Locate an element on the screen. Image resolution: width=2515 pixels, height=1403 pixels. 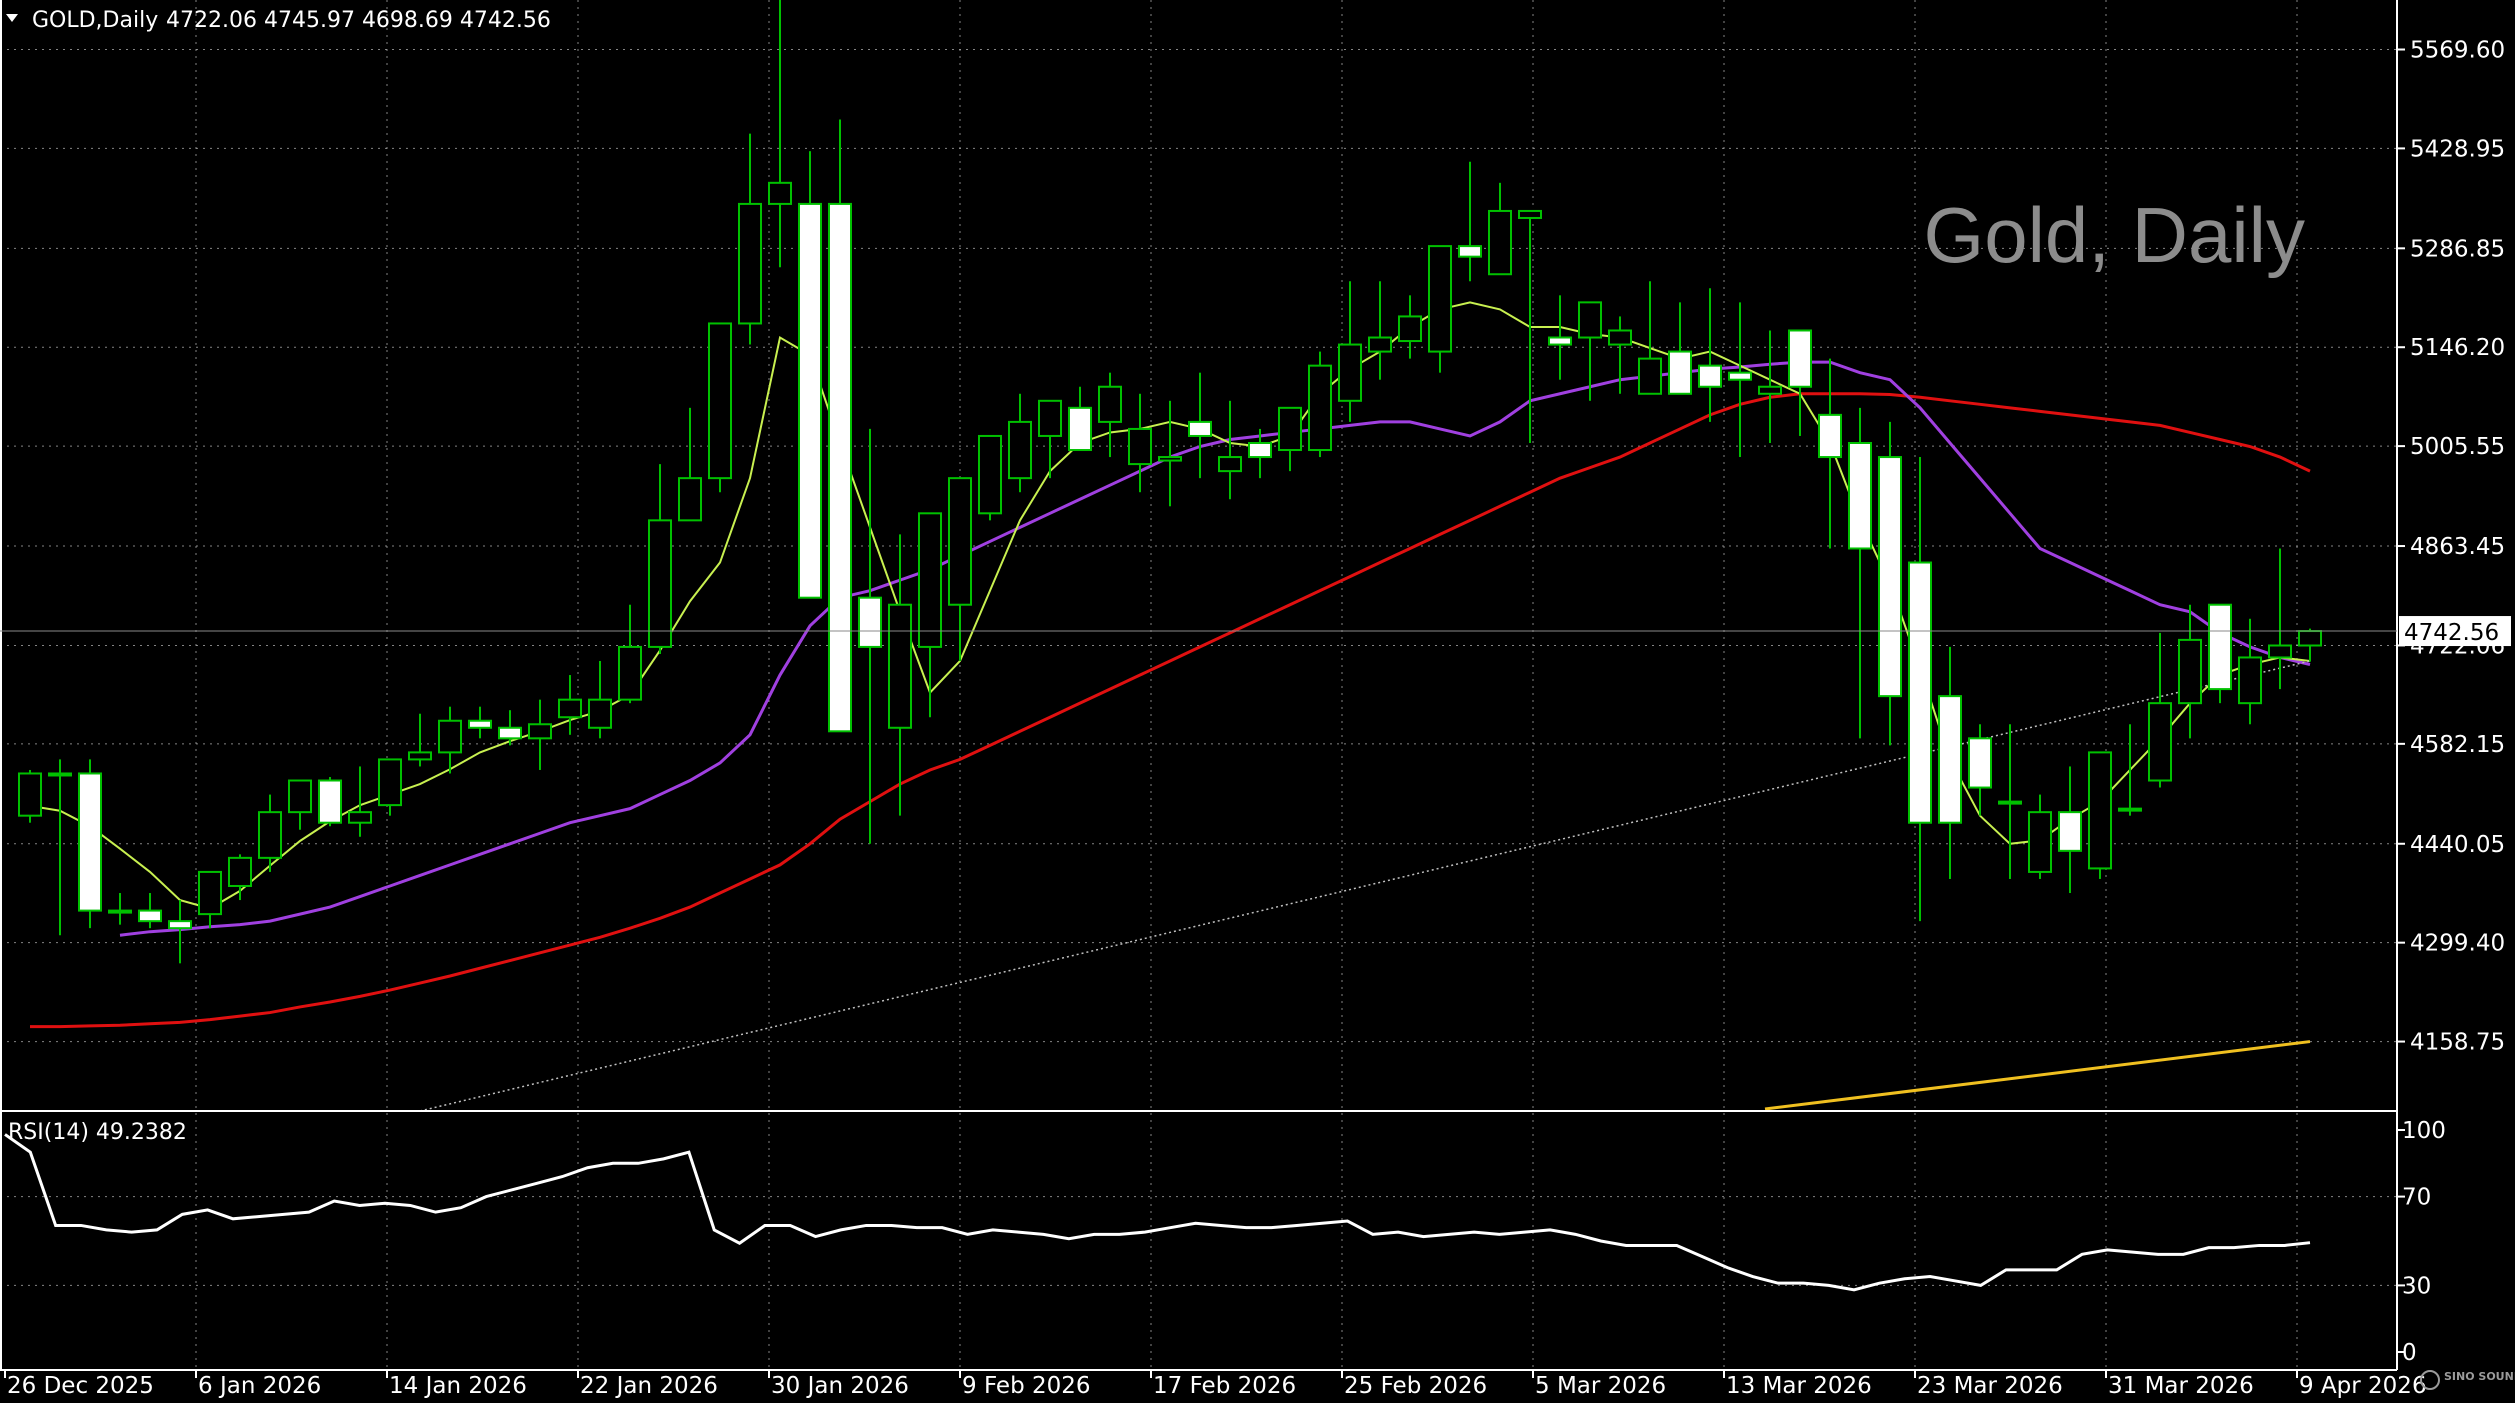
current-price-box is located at coordinates (2455, 631).